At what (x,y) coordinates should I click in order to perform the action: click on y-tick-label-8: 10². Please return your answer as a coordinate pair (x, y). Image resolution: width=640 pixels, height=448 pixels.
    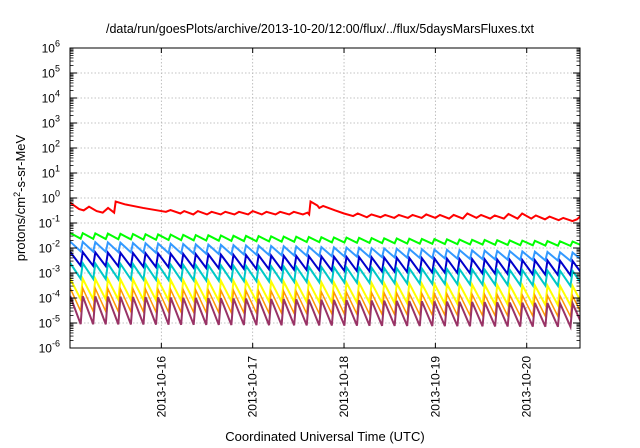
    Looking at the image, I should click on (51, 147).